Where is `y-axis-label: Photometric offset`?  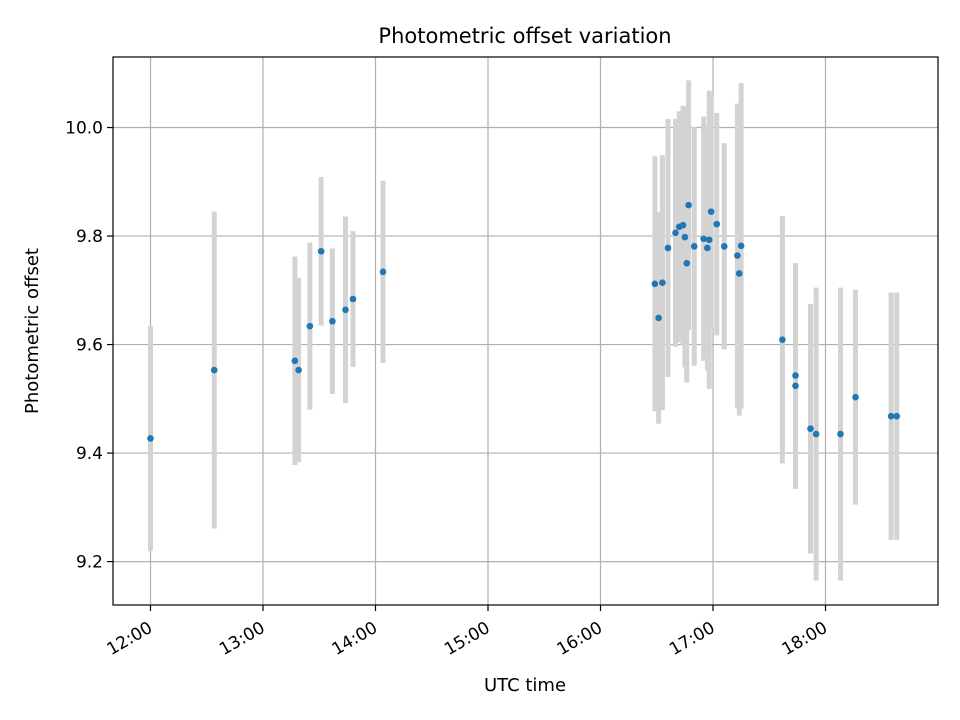 y-axis-label: Photometric offset is located at coordinates (32, 331).